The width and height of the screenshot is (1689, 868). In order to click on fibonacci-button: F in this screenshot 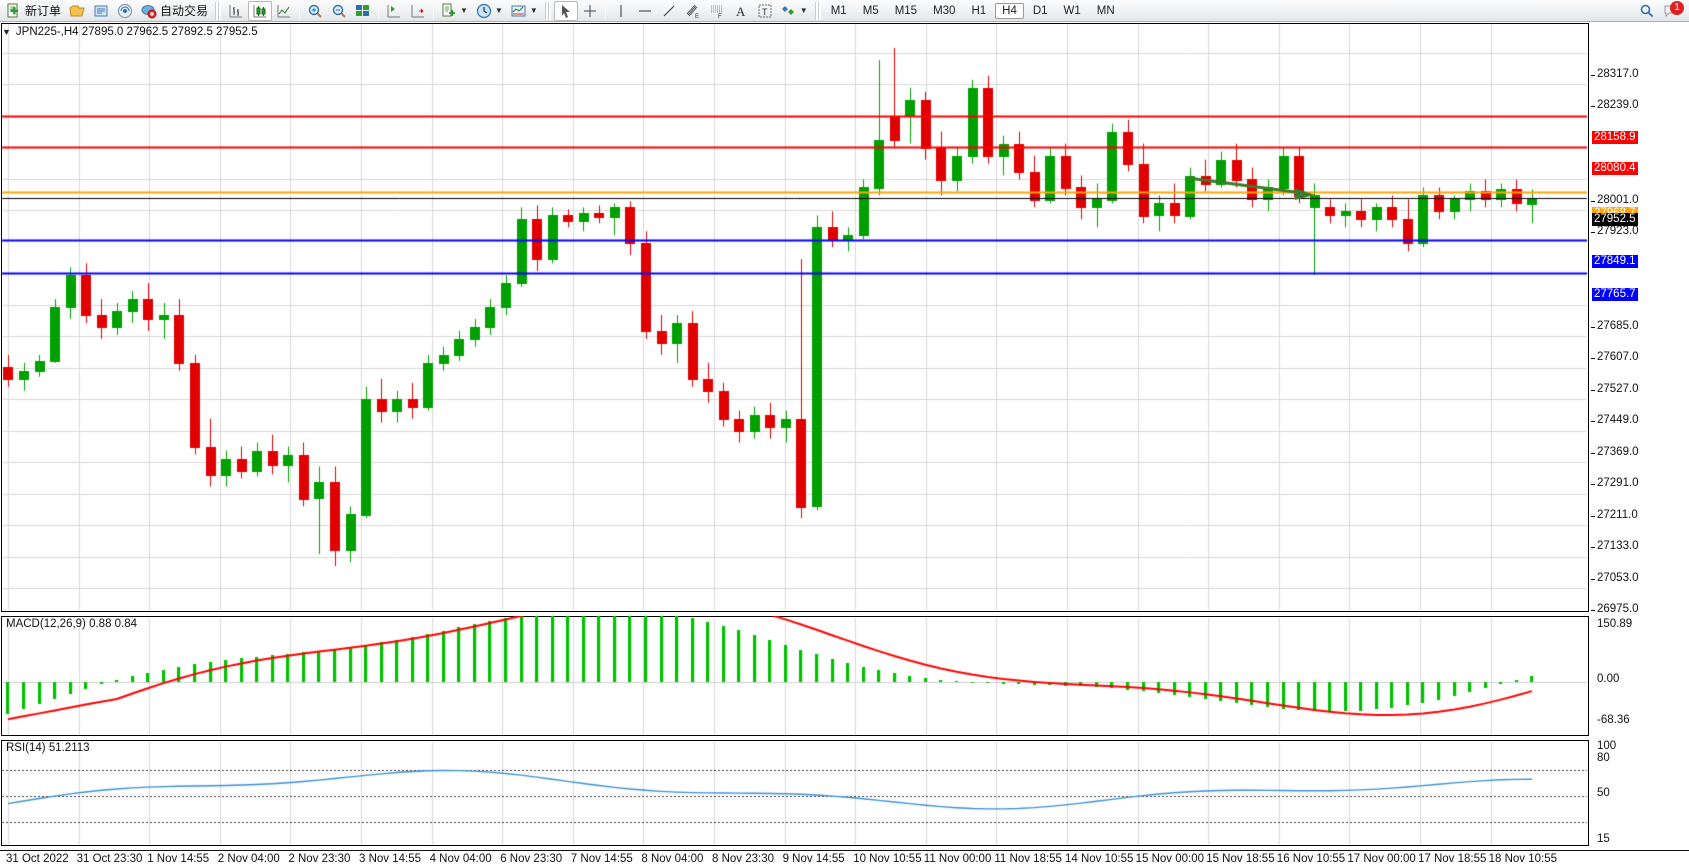, I will do `click(717, 11)`.